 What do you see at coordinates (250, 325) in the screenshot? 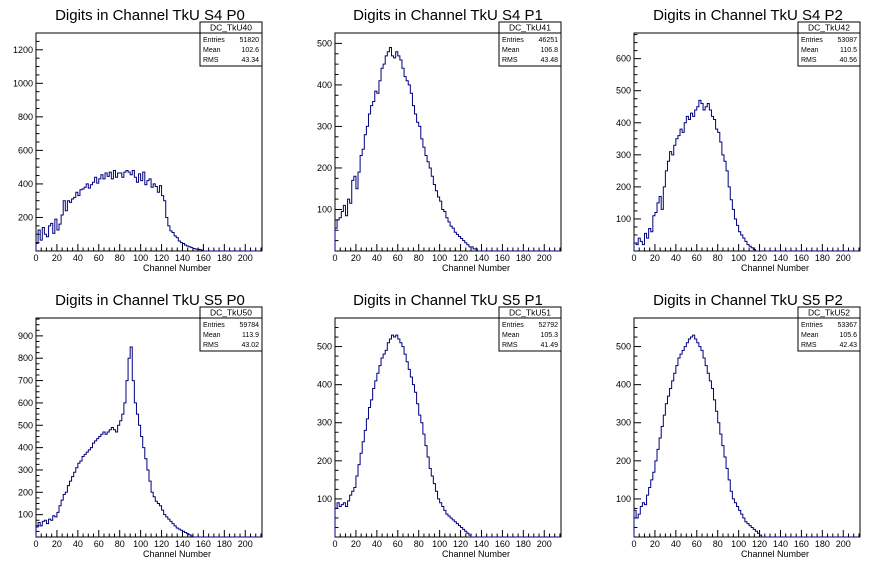
I see `stats-value-entries: 59784` at bounding box center [250, 325].